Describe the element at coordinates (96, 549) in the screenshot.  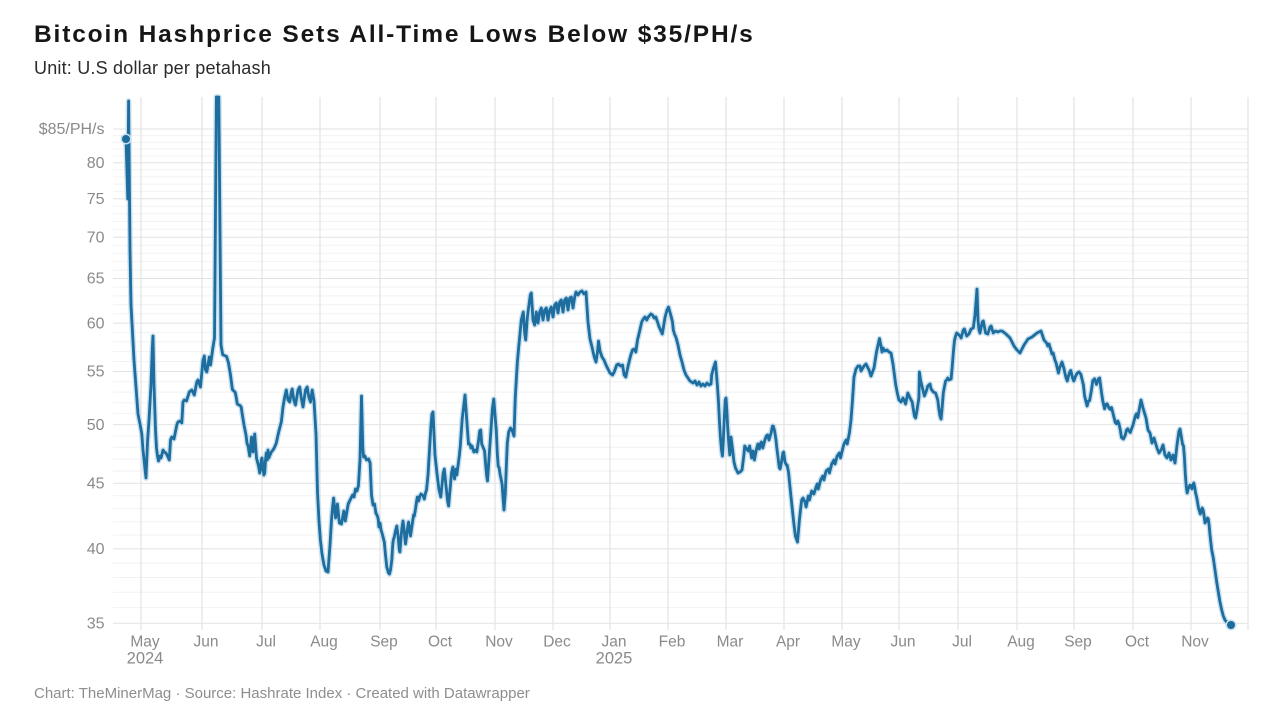
I see `svg-text: 40` at that location.